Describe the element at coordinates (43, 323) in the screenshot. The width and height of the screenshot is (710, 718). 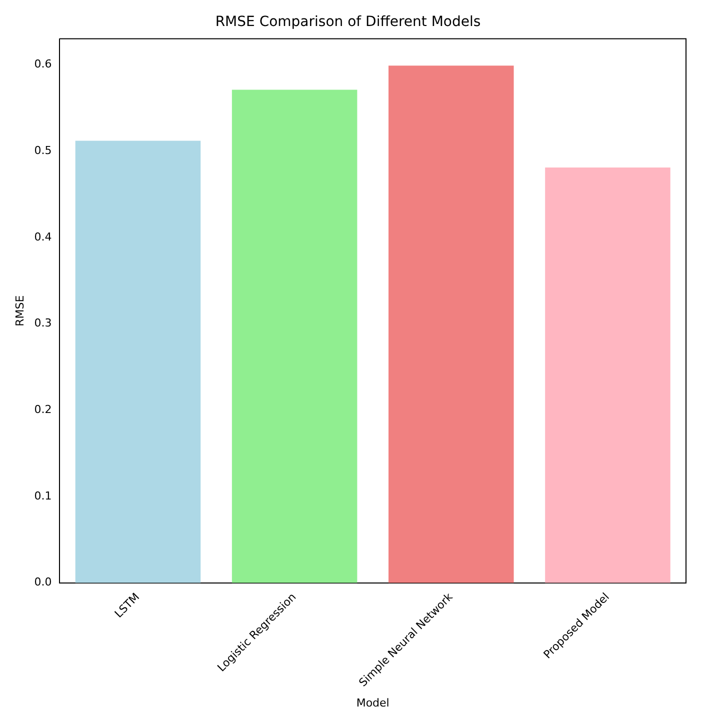
I see `y-tick-label: 0.3` at that location.